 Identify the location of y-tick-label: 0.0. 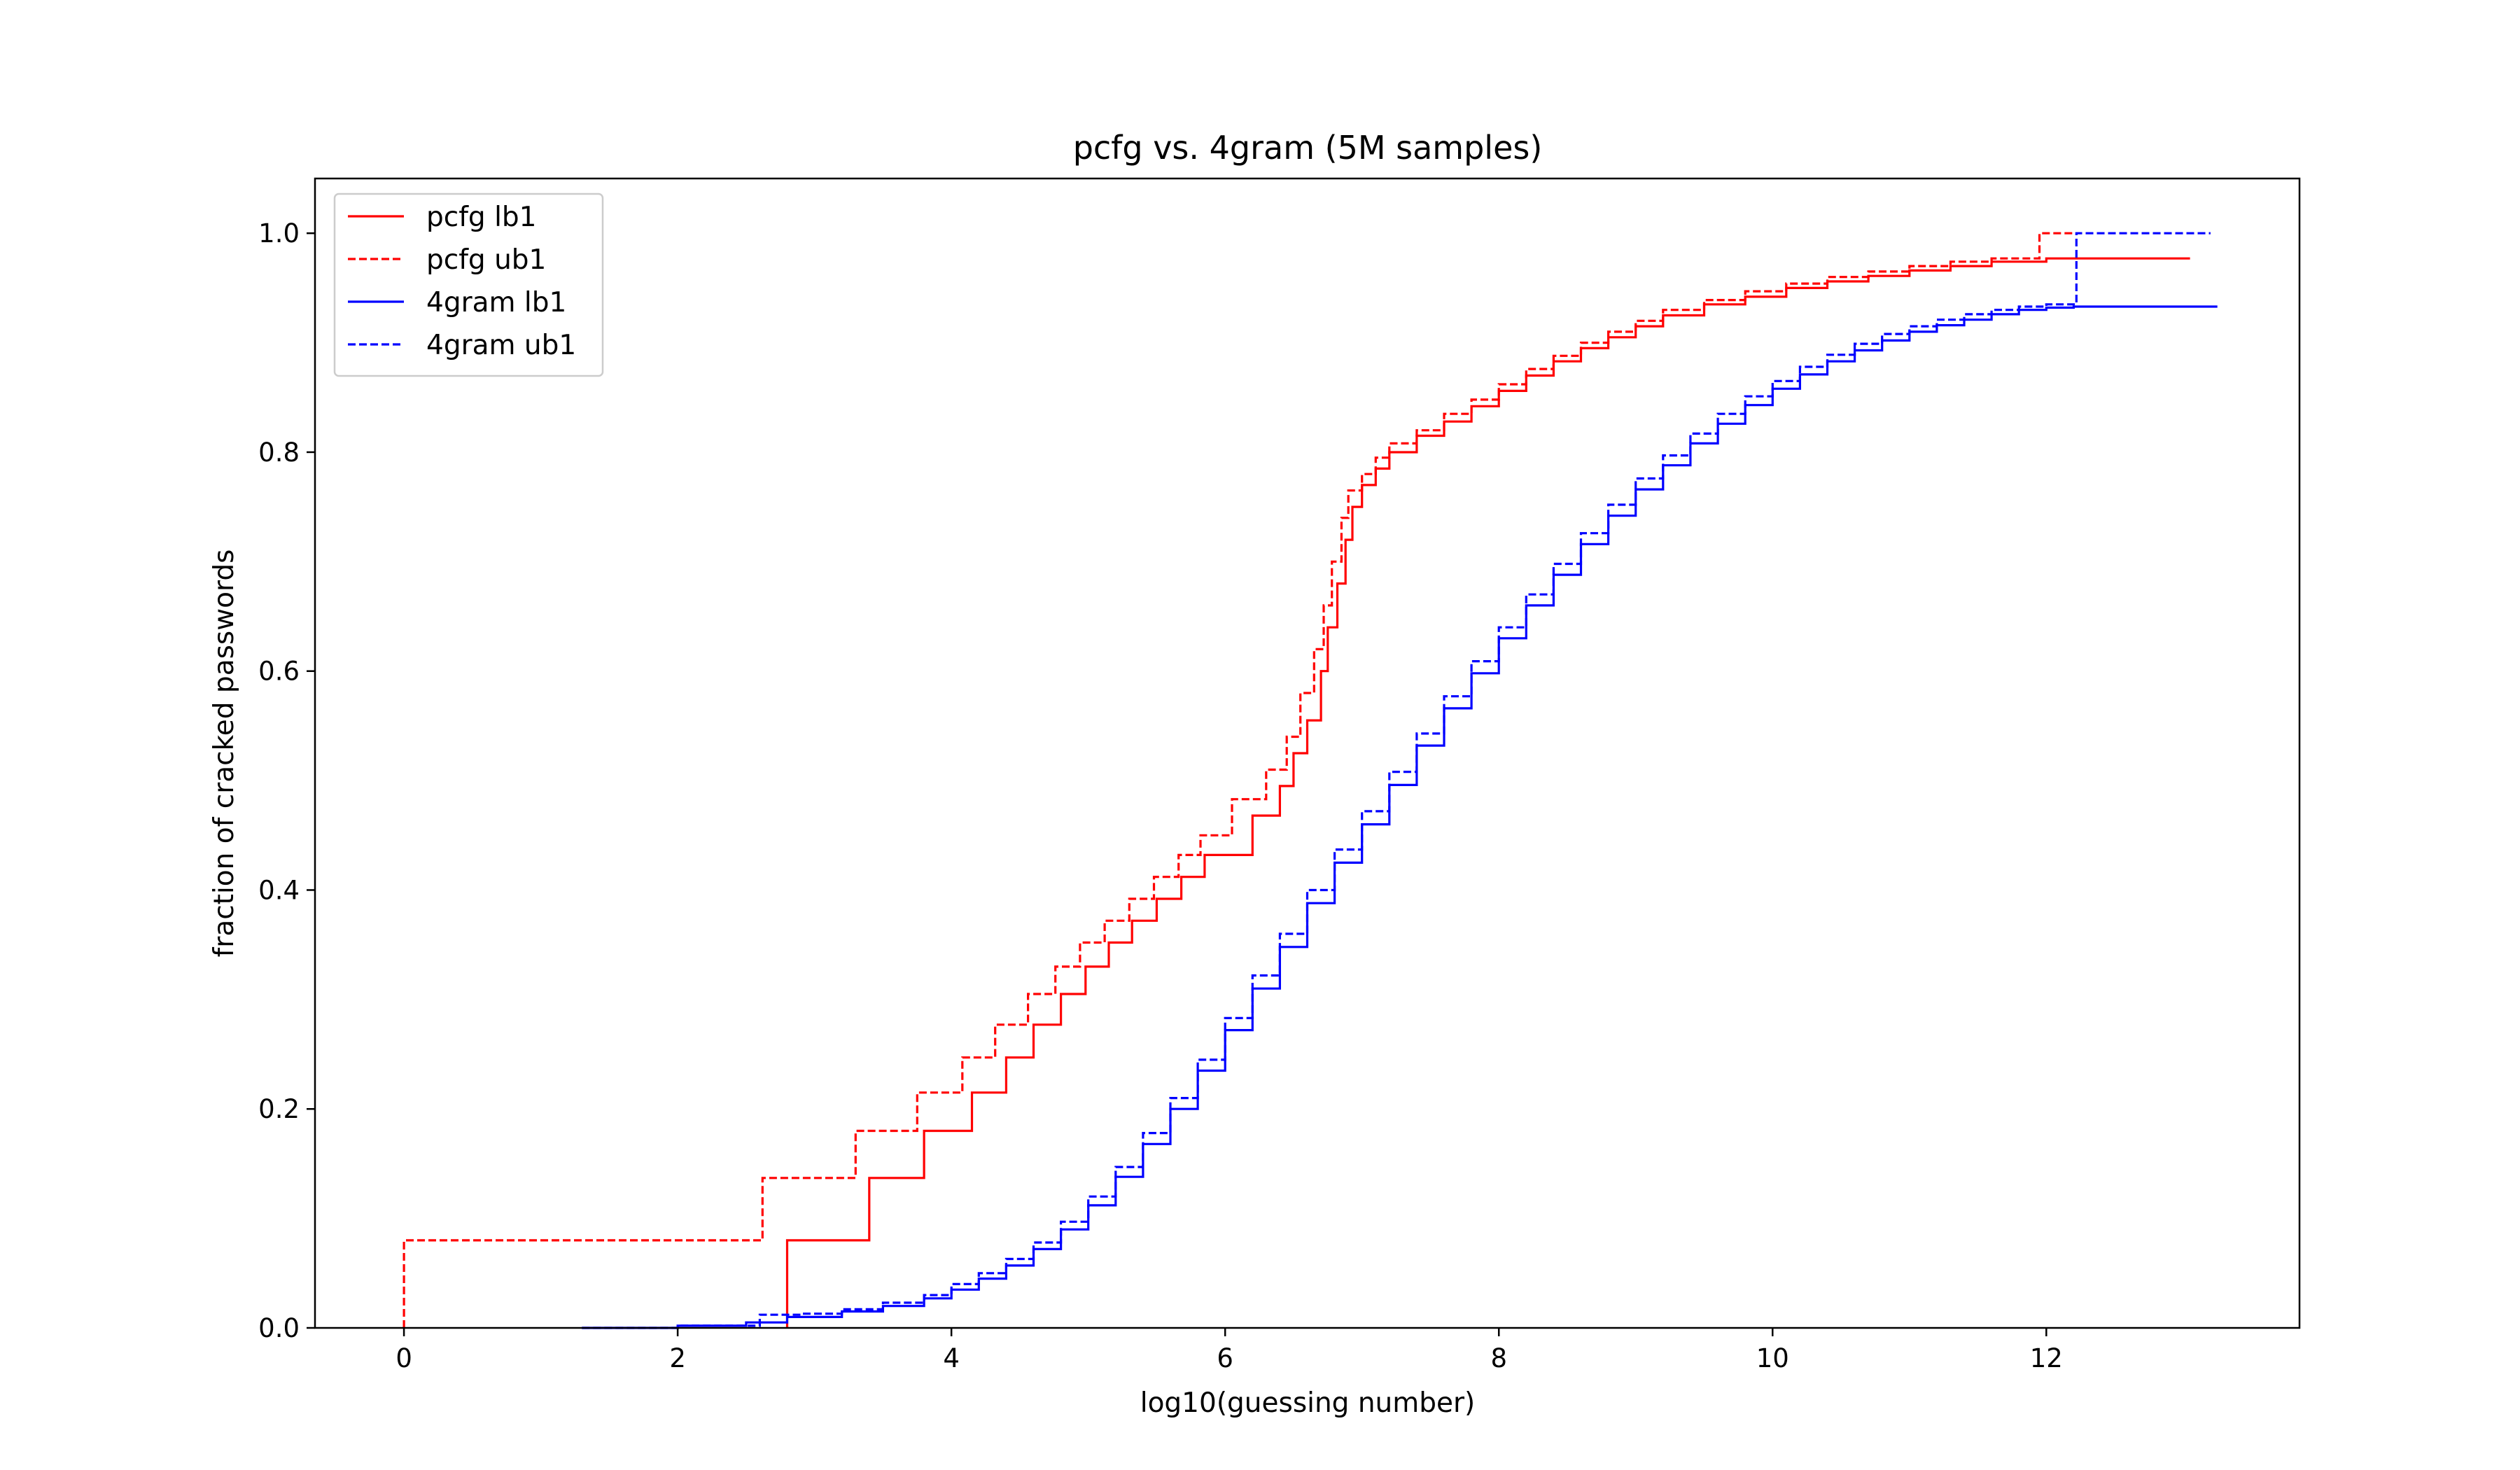
(279, 1328).